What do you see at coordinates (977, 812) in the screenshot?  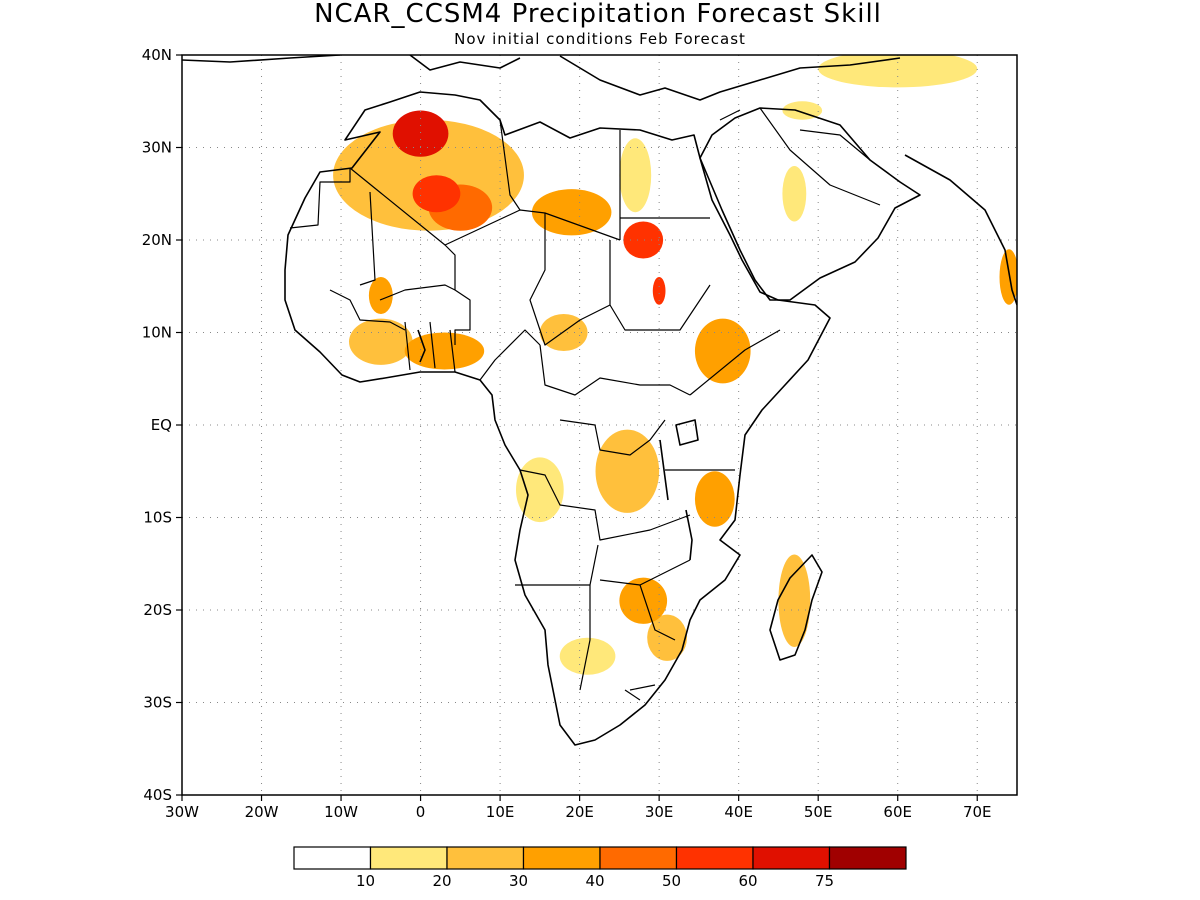 I see `lon-tick-label: 70E` at bounding box center [977, 812].